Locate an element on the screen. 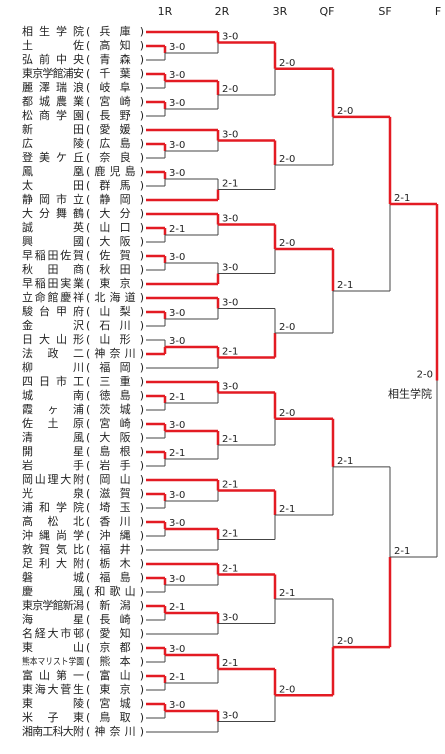 The image size is (445, 754). team-pref: (広島) is located at coordinates (115, 143).